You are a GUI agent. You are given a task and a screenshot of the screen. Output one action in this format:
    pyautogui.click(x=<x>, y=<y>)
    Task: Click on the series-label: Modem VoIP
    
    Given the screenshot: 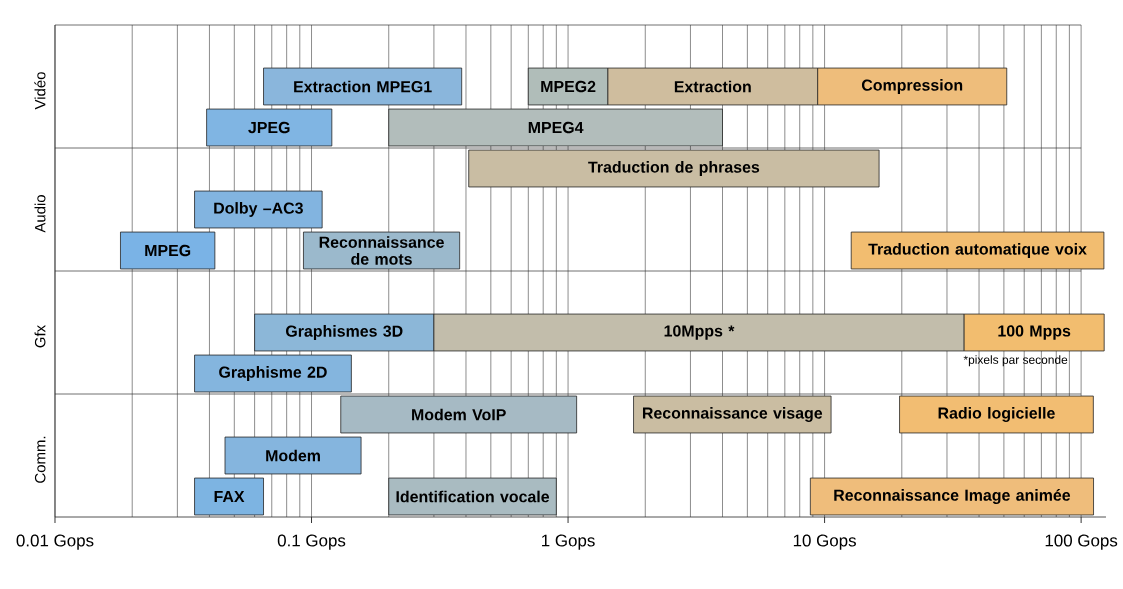 What is the action you would take?
    pyautogui.click(x=459, y=414)
    